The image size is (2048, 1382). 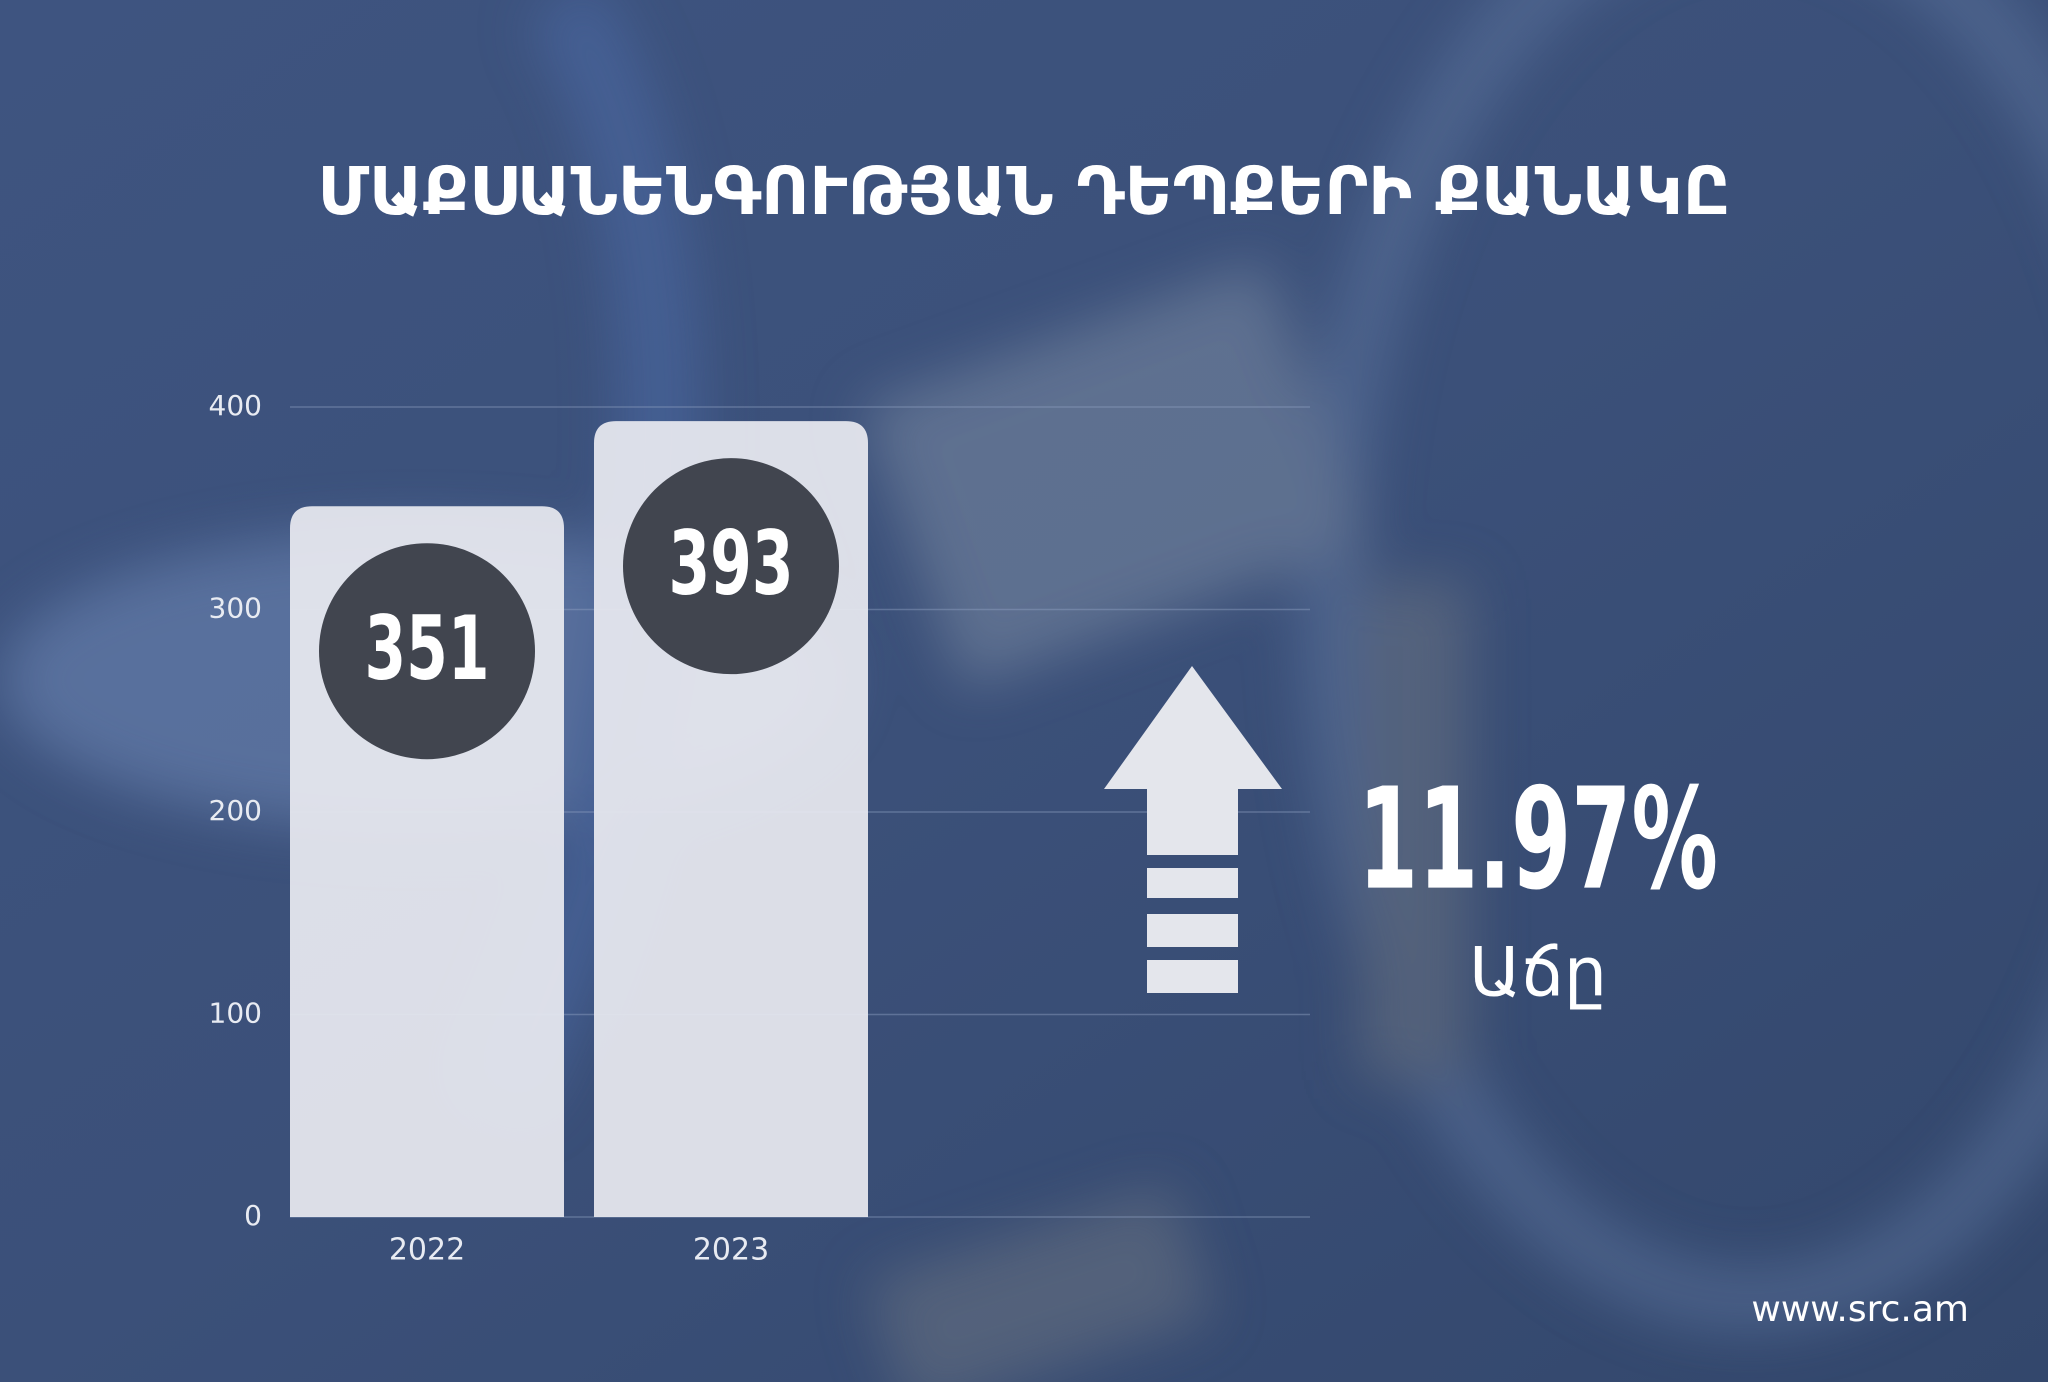 What do you see at coordinates (253, 1215) in the screenshot?
I see `y-tick-label: 0` at bounding box center [253, 1215].